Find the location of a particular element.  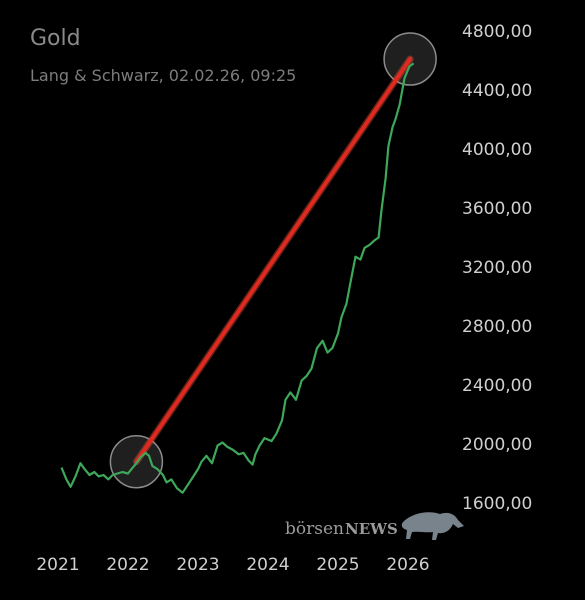

y-tick-label: 1600,00 is located at coordinates (497, 504).